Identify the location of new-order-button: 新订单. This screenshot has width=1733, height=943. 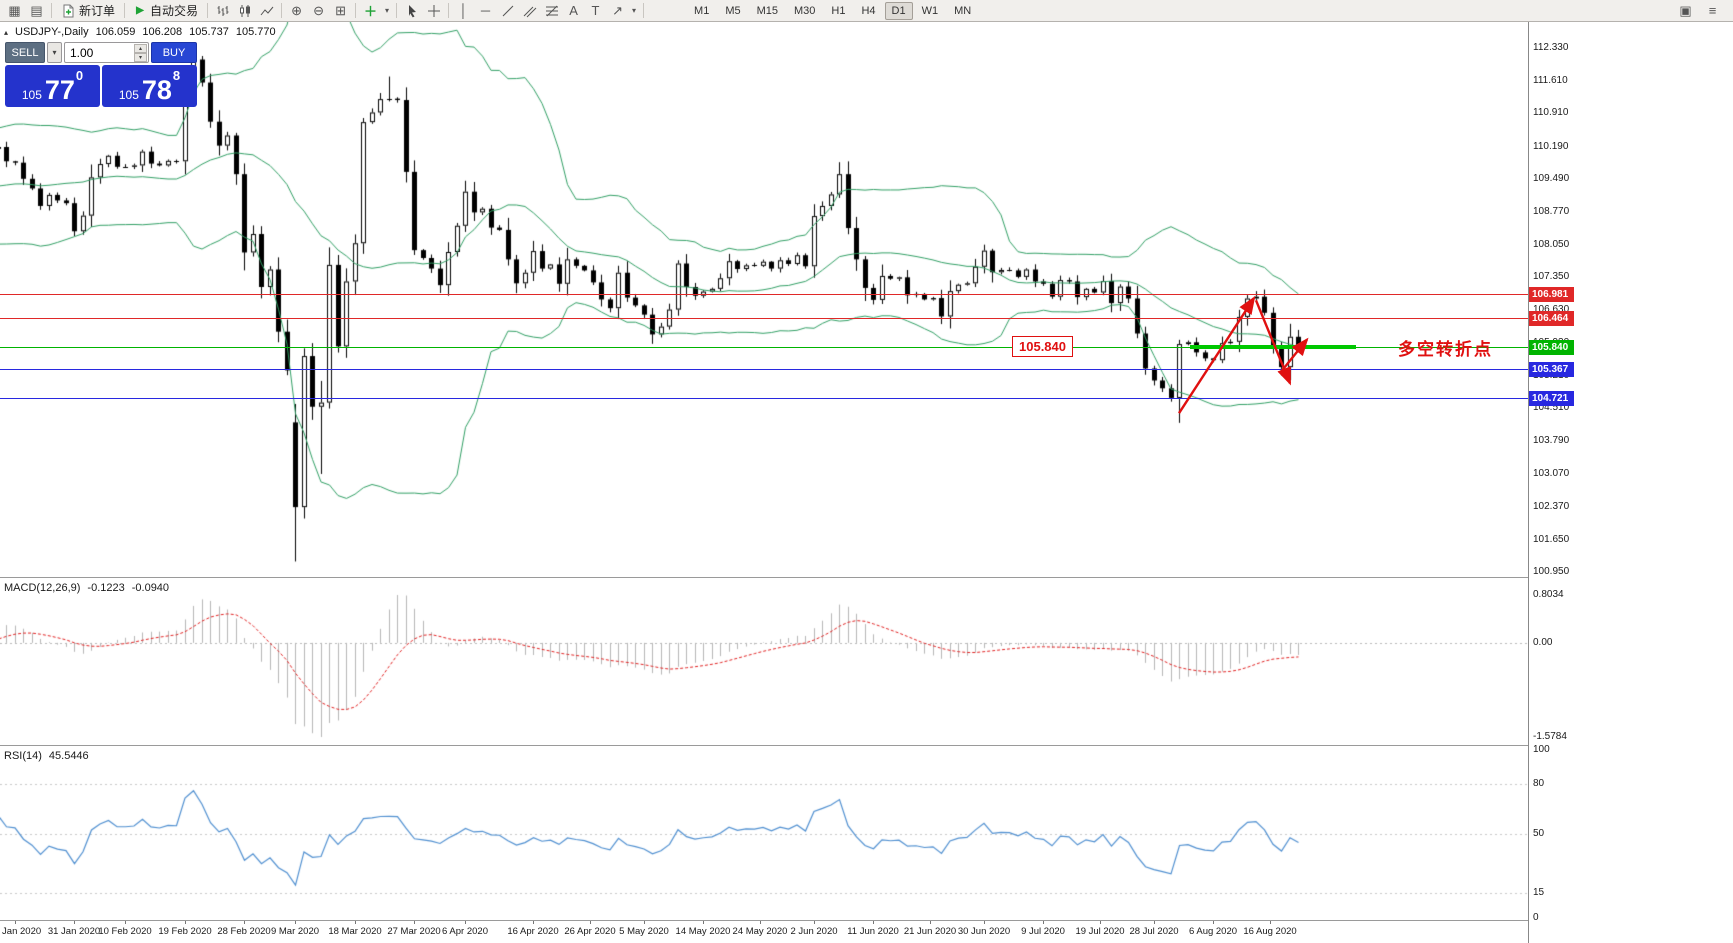
(88, 11).